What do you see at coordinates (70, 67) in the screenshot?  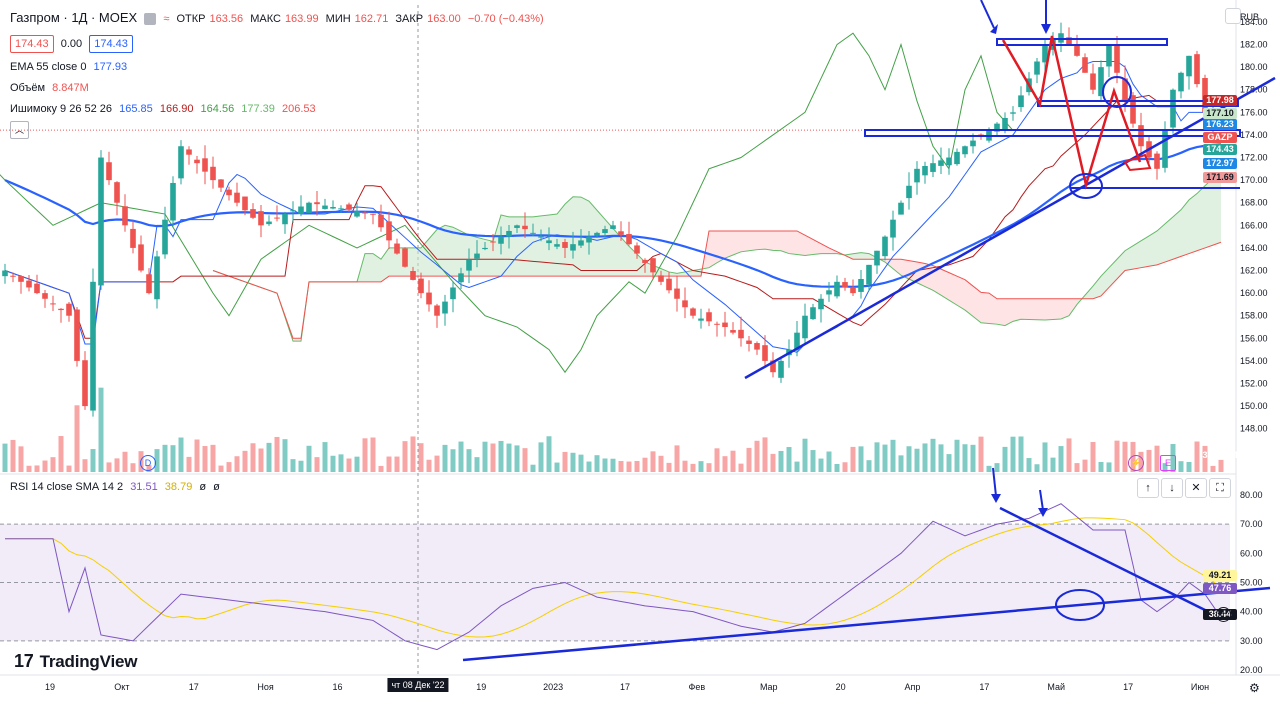 I see `ema-legend: EMA 55 close 0 177.93` at bounding box center [70, 67].